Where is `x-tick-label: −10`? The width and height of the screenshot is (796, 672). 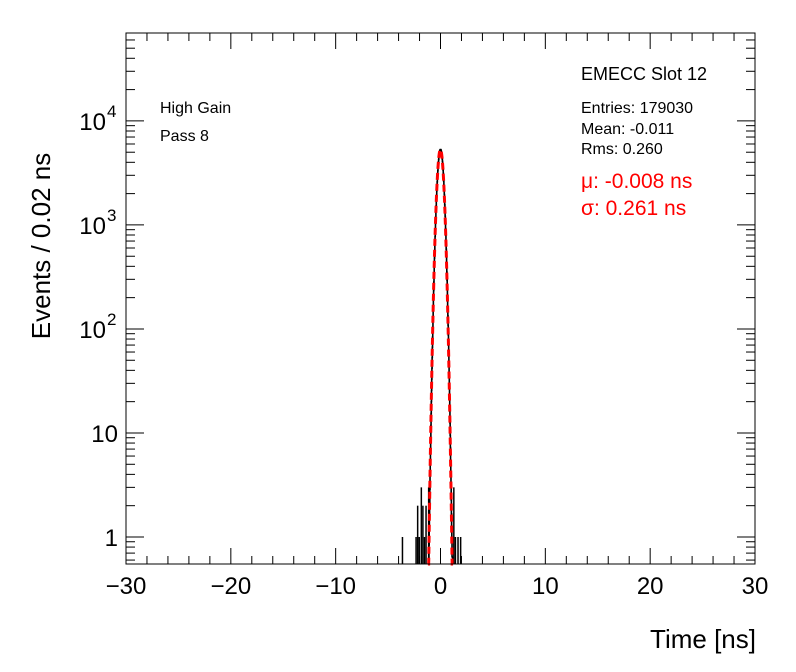 x-tick-label: −10 is located at coordinates (335, 586).